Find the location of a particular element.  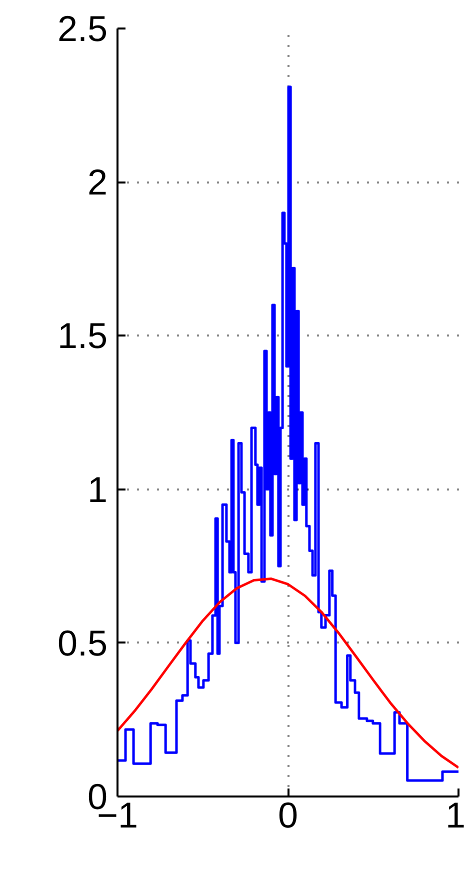

x-tick-label: 1 is located at coordinates (455, 815).